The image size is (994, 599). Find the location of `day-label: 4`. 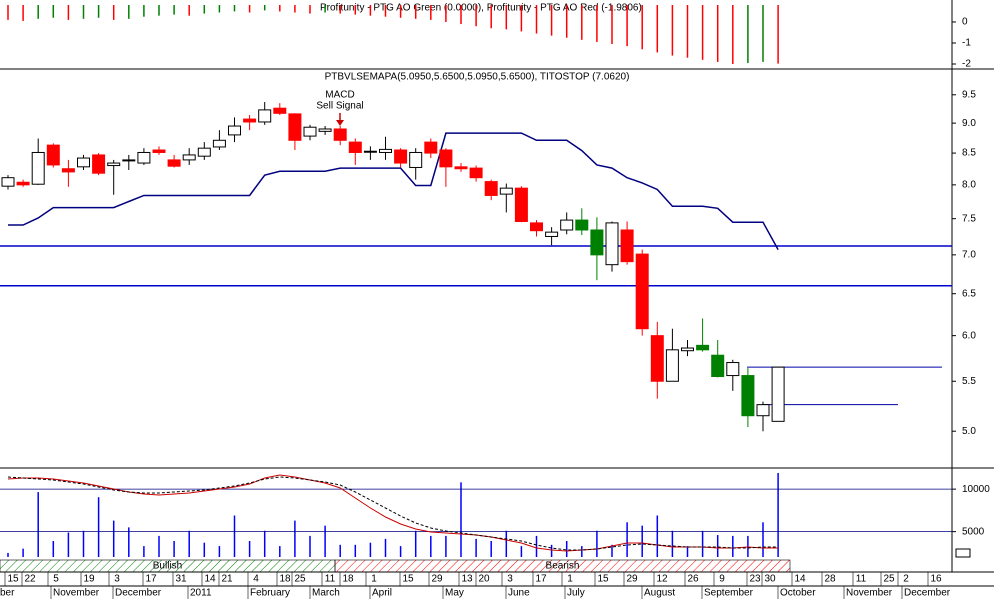

day-label: 4 is located at coordinates (256, 579).